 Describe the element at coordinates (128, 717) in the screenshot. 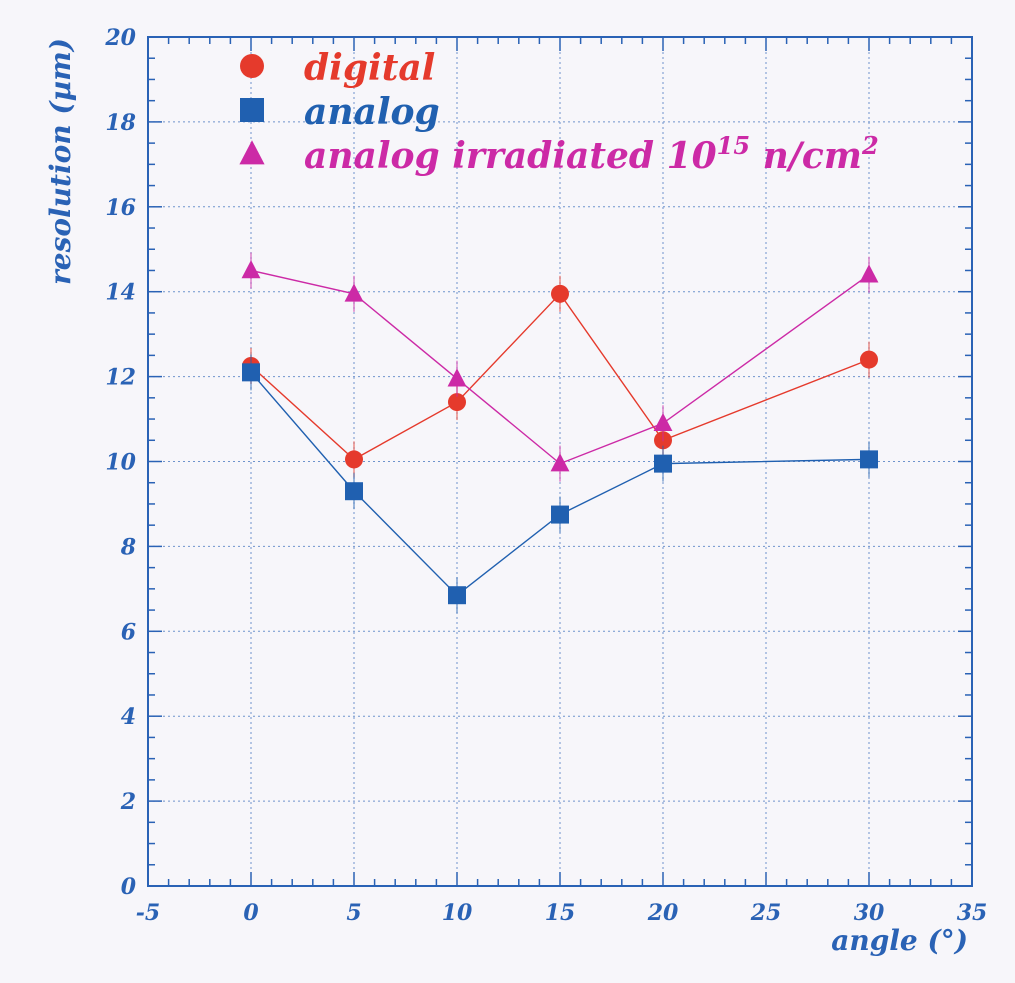

I see `y-tick-label: 4` at that location.